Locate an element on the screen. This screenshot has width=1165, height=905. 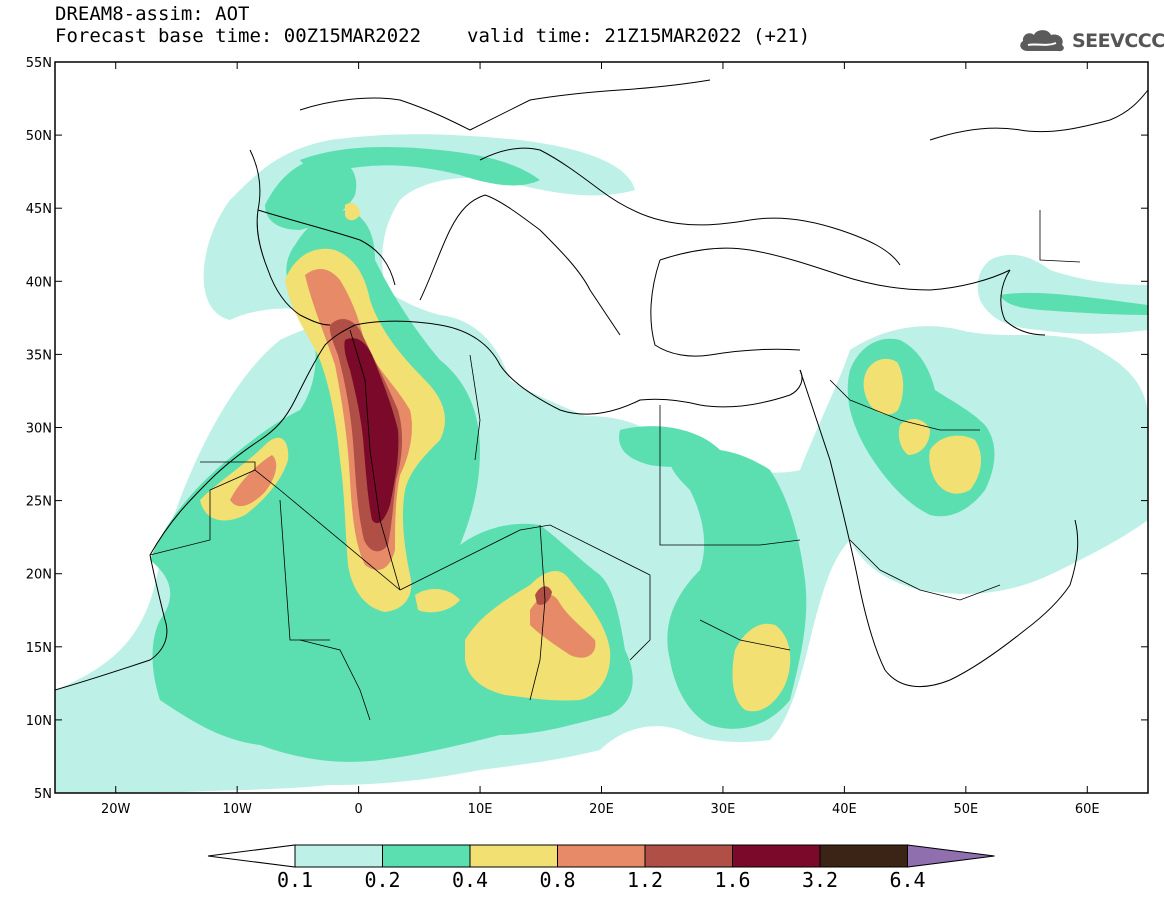
lon-label: 10E is located at coordinates (480, 809).